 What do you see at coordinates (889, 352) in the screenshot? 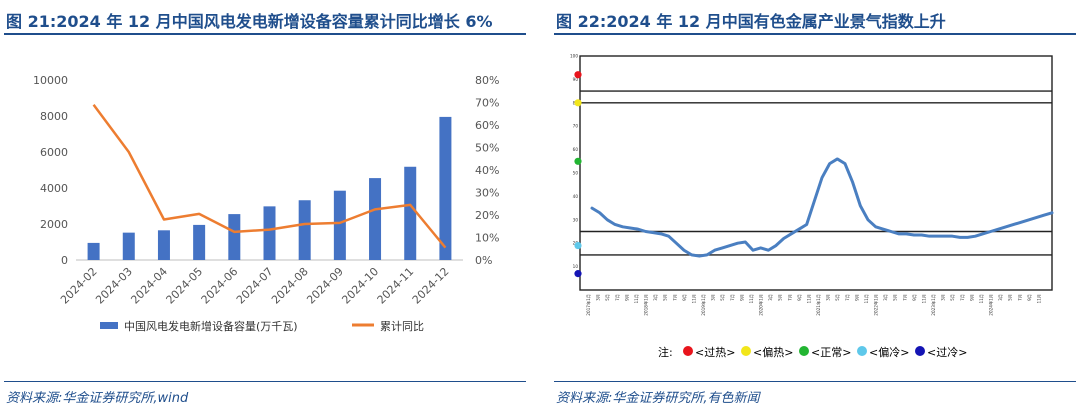
I see `legend-label: <偏冷>` at bounding box center [889, 352].